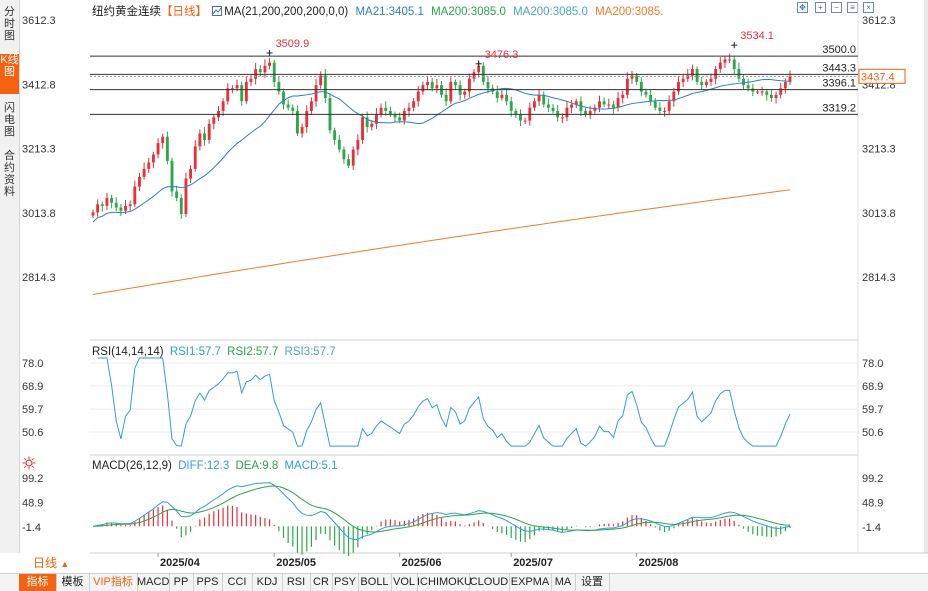  Describe the element at coordinates (592, 582) in the screenshot. I see `indicator-tab-17: 设置` at that location.